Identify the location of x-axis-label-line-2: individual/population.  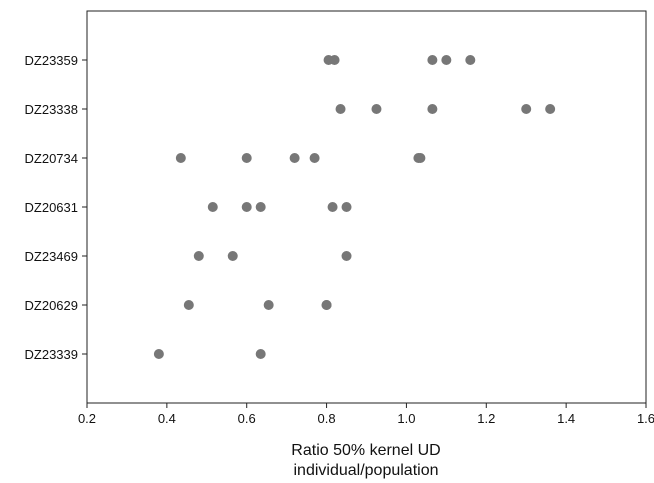
(366, 470).